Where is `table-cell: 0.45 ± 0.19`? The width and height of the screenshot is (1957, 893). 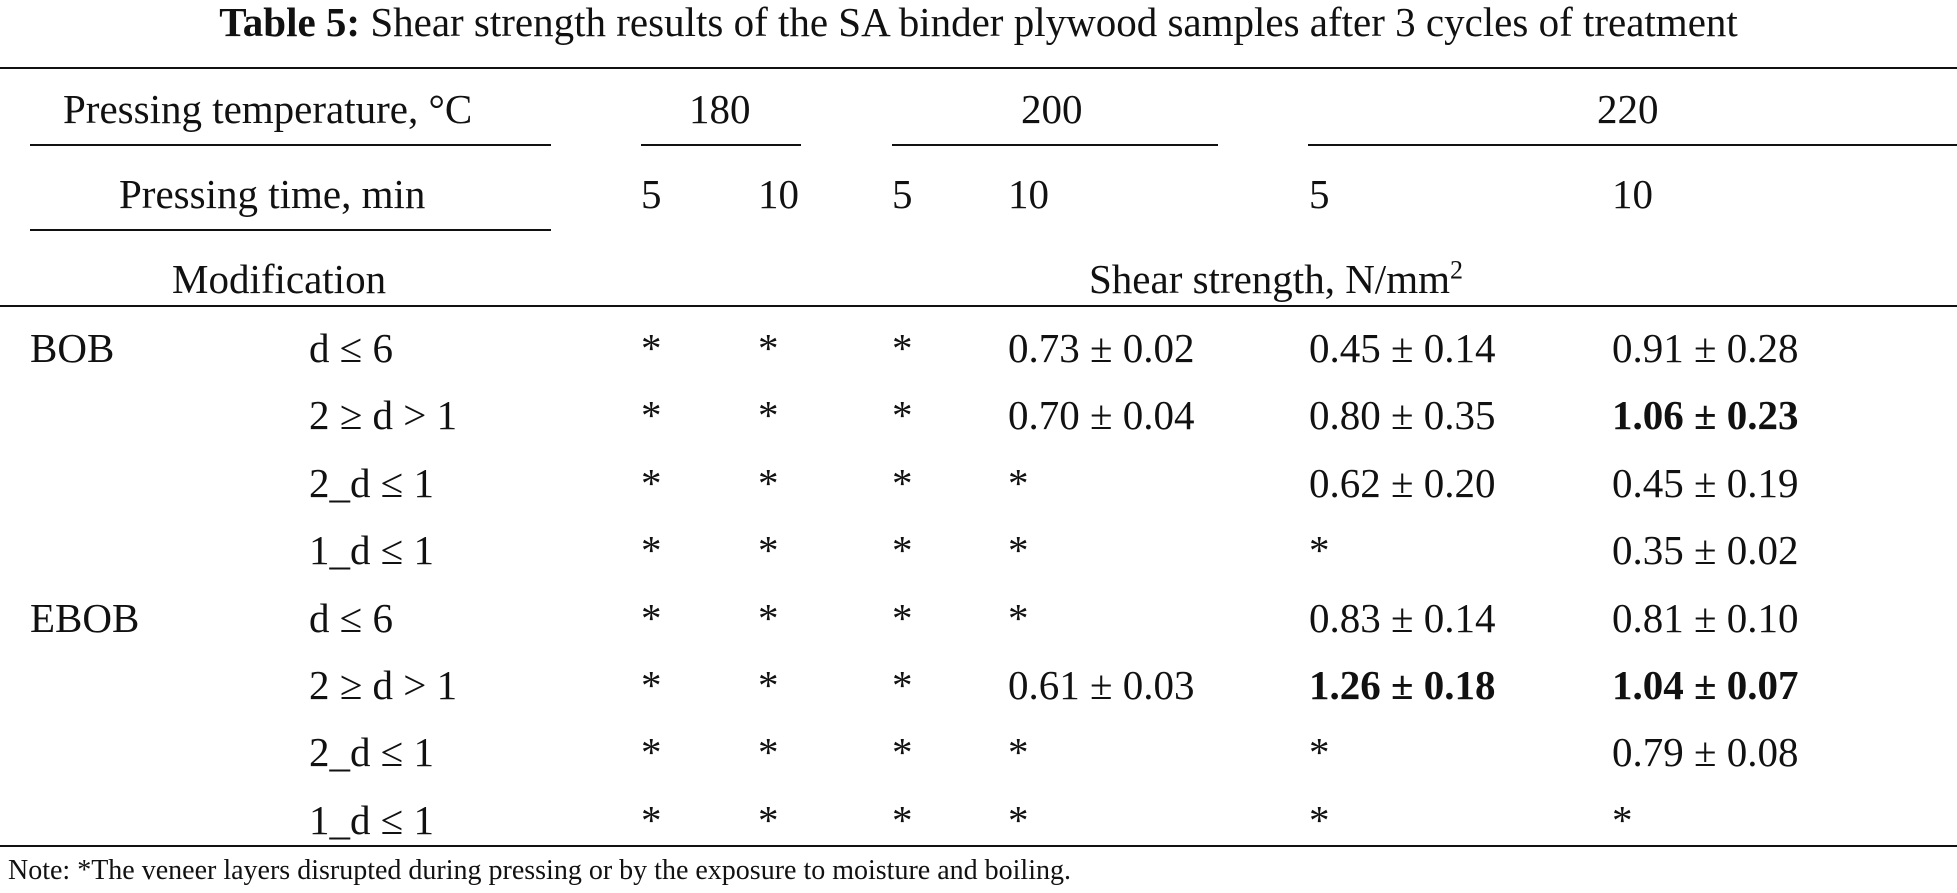 table-cell: 0.45 ± 0.19 is located at coordinates (1705, 483).